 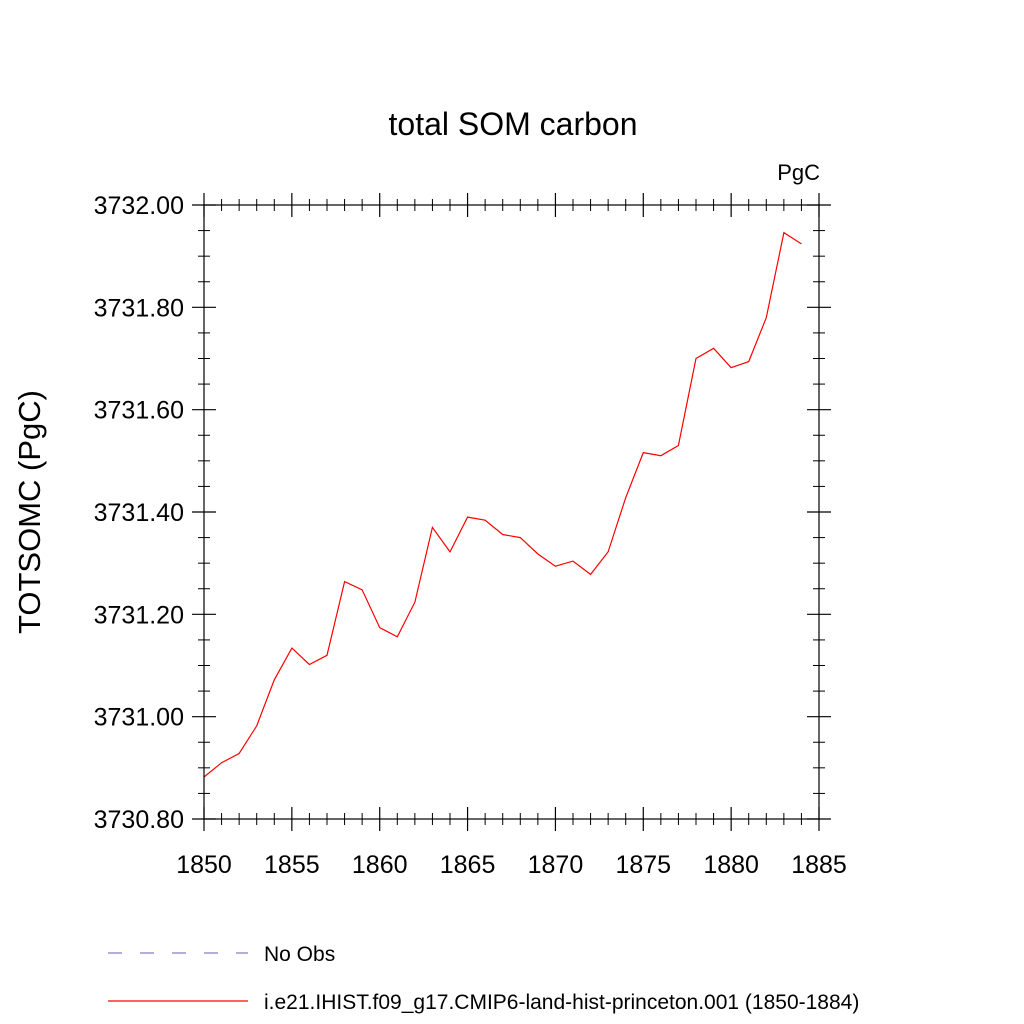 What do you see at coordinates (513, 124) in the screenshot?
I see `chart-title: total SOM carbon` at bounding box center [513, 124].